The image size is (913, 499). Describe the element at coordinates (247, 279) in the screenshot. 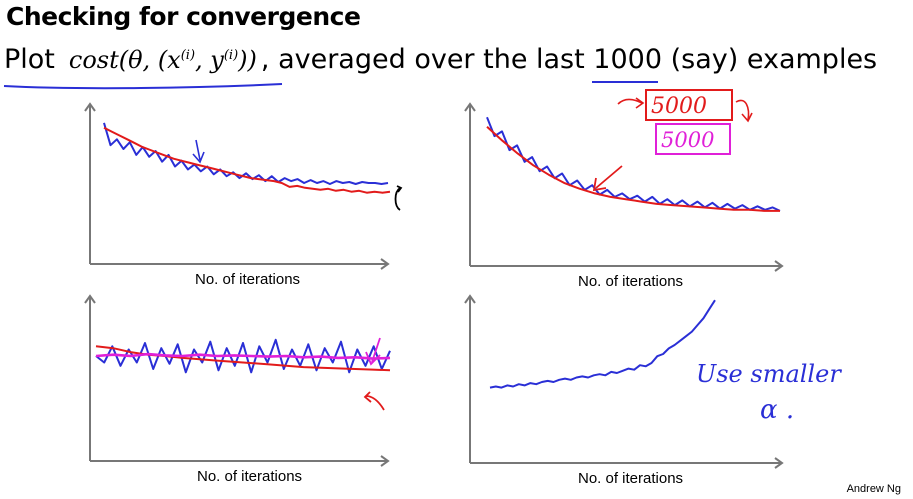

I see `chart1-xlabel: No. of iterations` at that location.